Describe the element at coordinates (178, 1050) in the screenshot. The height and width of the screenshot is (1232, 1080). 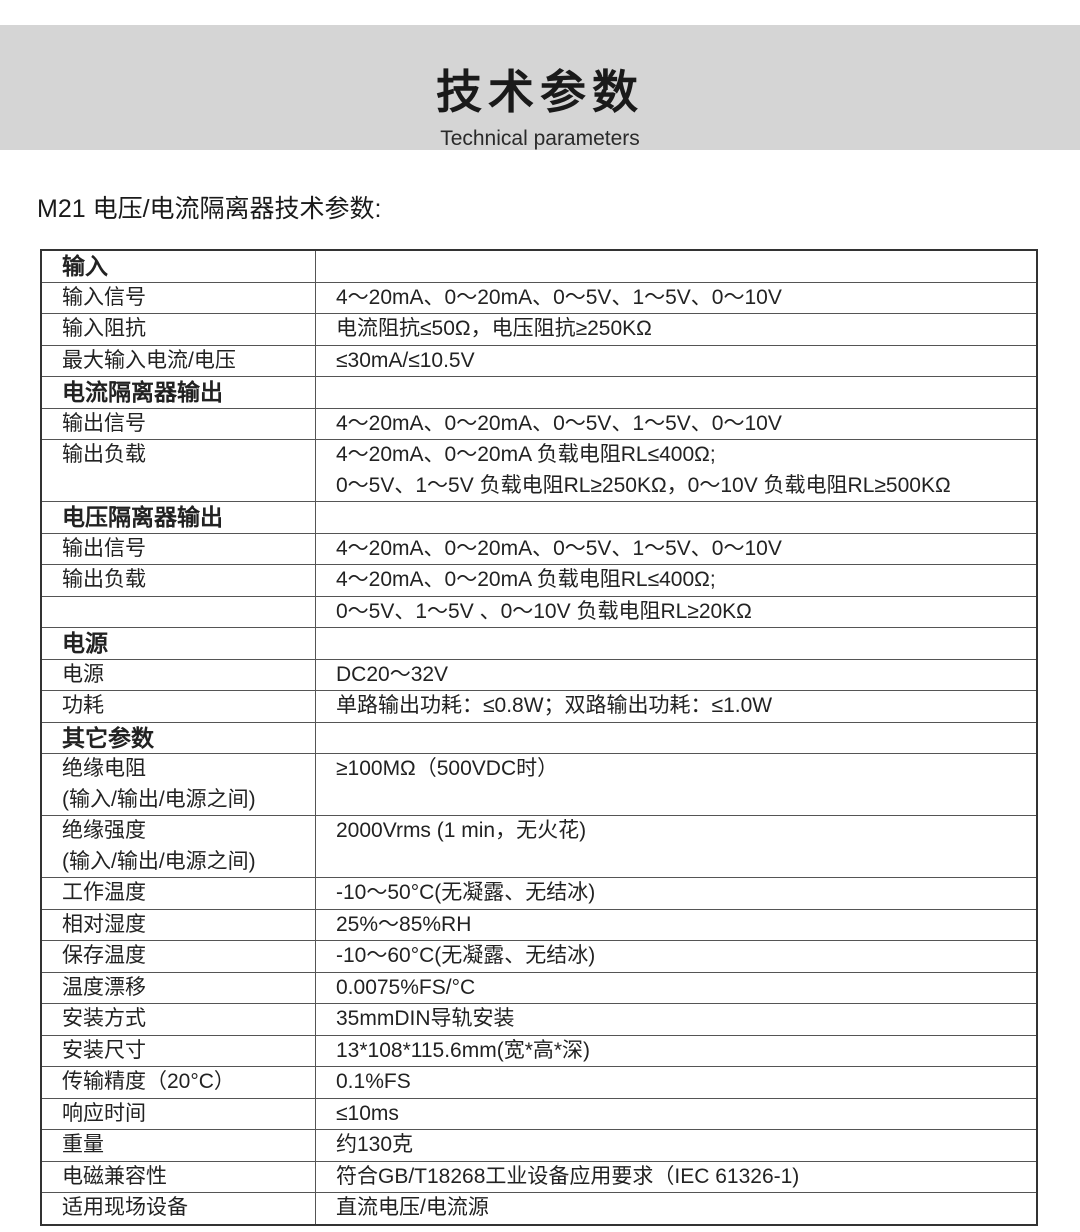
I see `param-label: 安装尺寸` at that location.